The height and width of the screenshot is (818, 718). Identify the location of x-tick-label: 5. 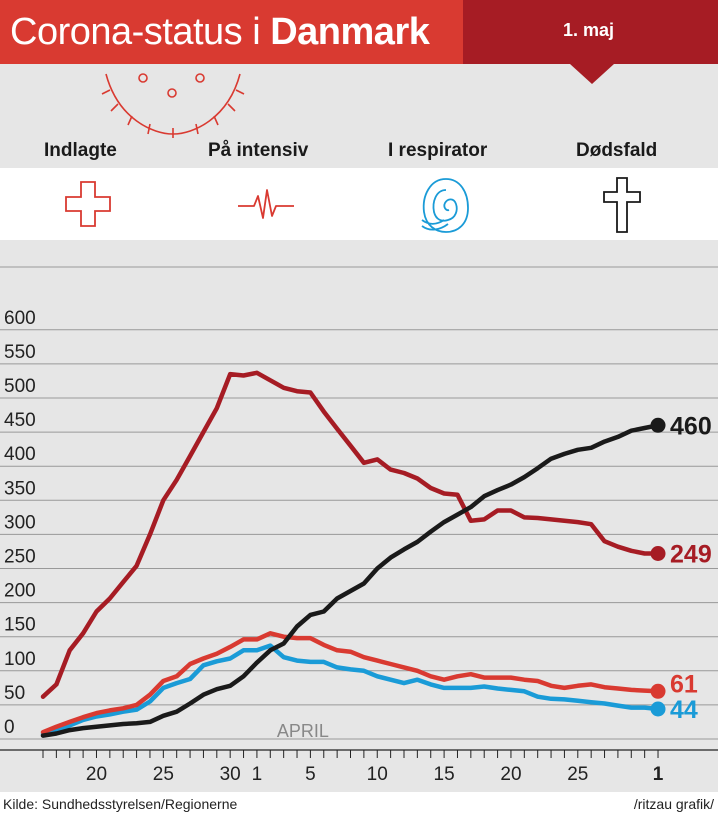
(310, 774).